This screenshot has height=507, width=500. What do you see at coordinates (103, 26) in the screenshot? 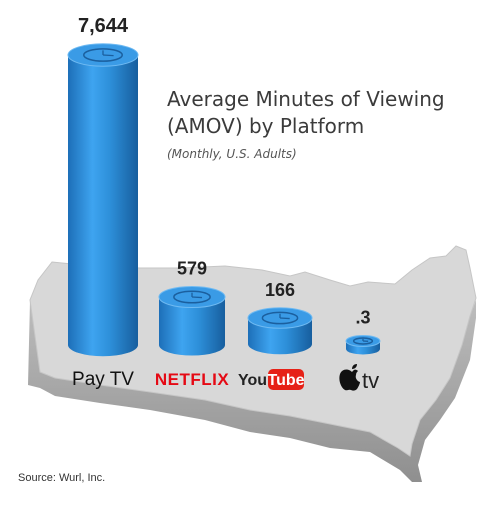
I see `value-label: 7,644` at bounding box center [103, 26].